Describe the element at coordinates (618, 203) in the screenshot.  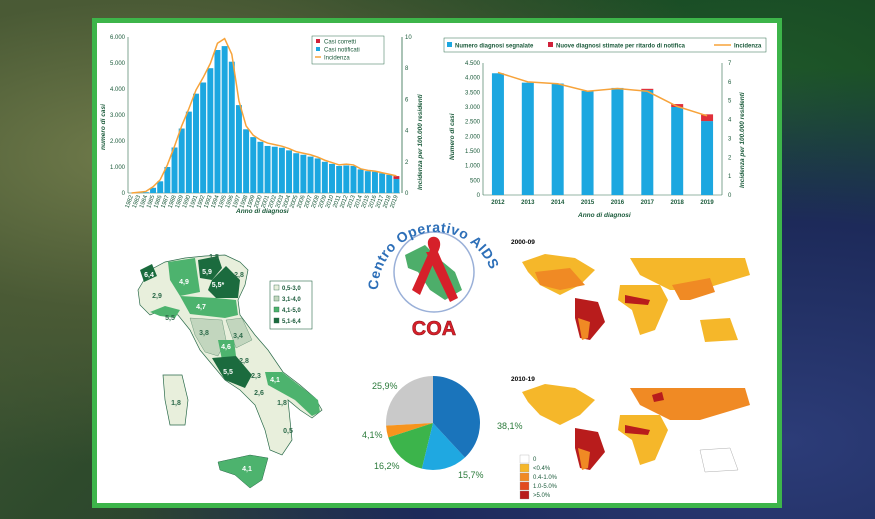
I see `x-tick-label: 2016` at that location.